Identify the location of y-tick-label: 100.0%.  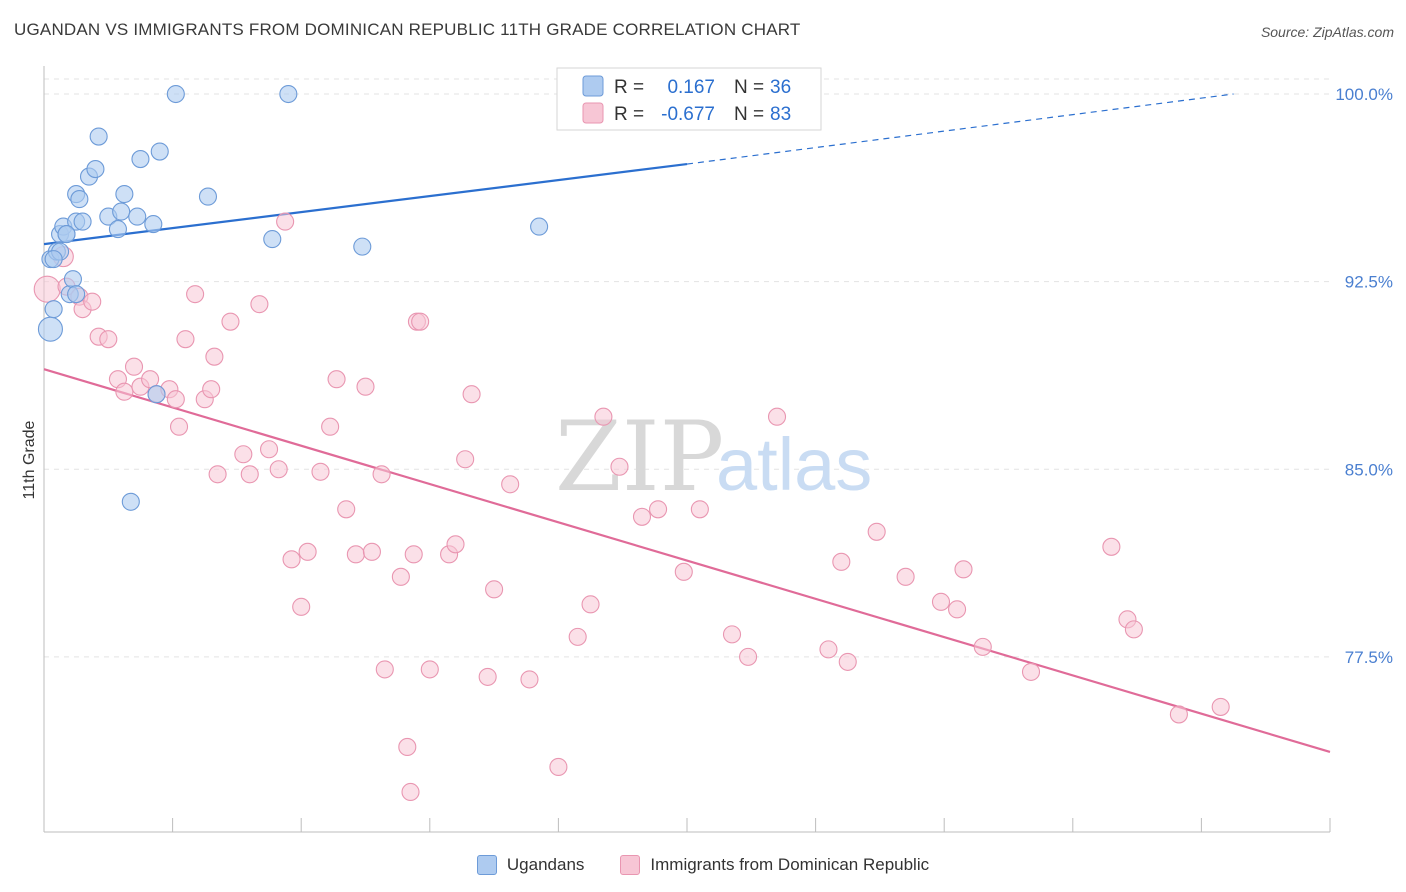
(1364, 94).